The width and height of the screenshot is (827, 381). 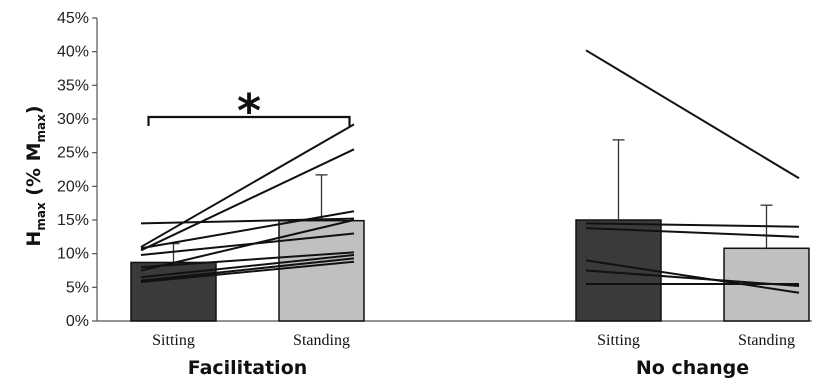 What do you see at coordinates (73, 254) in the screenshot?
I see `y-tick-label: 10%` at bounding box center [73, 254].